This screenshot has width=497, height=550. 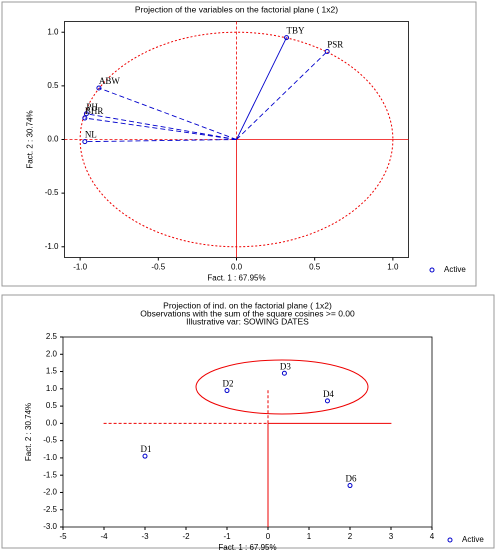 I want to click on point-label: D6, so click(x=351, y=479).